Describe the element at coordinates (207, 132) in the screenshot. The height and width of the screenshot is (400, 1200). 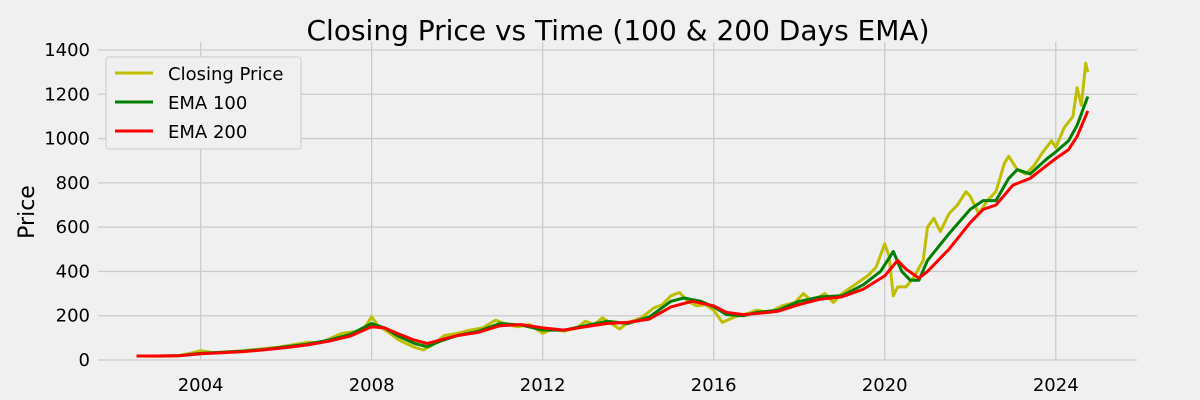
I see `legend-label-ema-200: EMA 200` at that location.